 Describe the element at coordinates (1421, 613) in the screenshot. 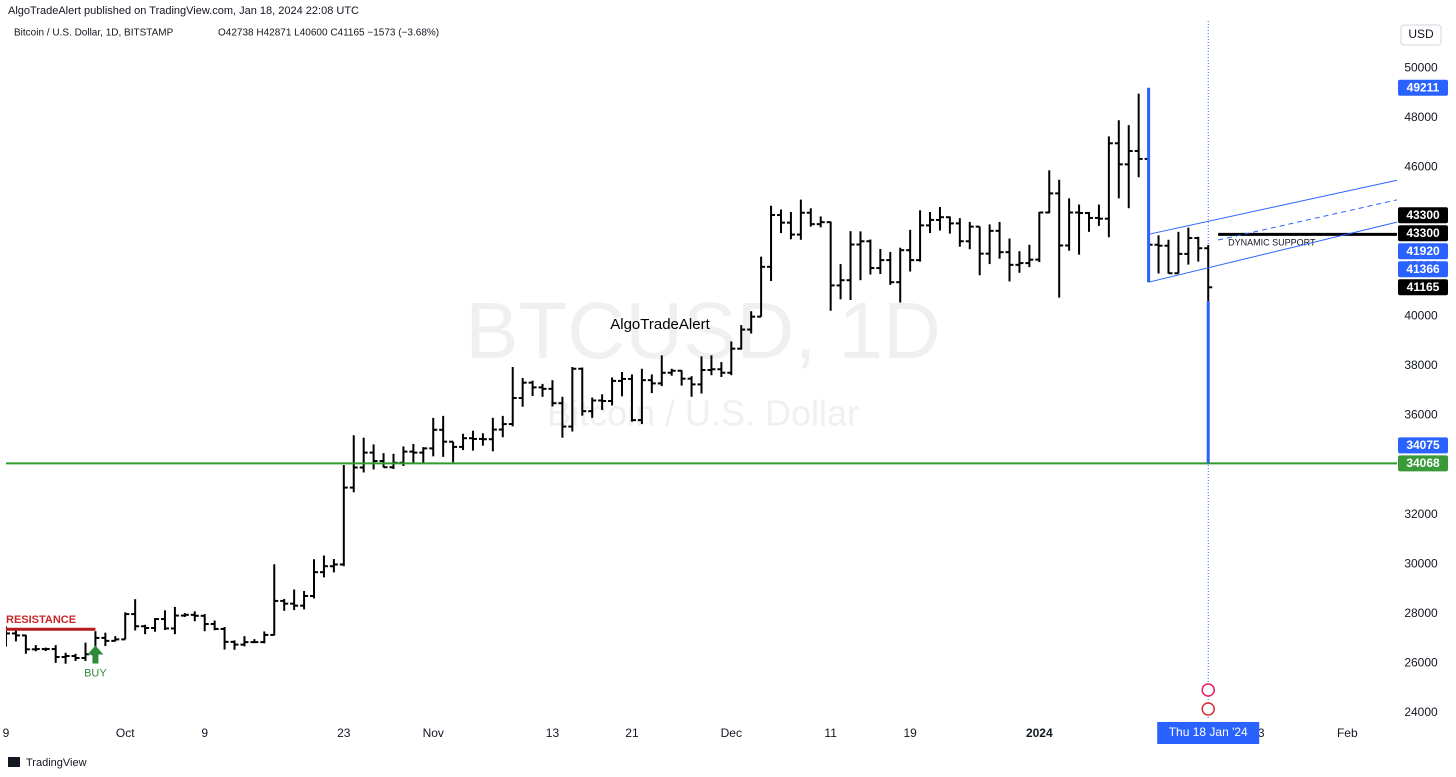

I see `y-tick-label: 28000` at that location.